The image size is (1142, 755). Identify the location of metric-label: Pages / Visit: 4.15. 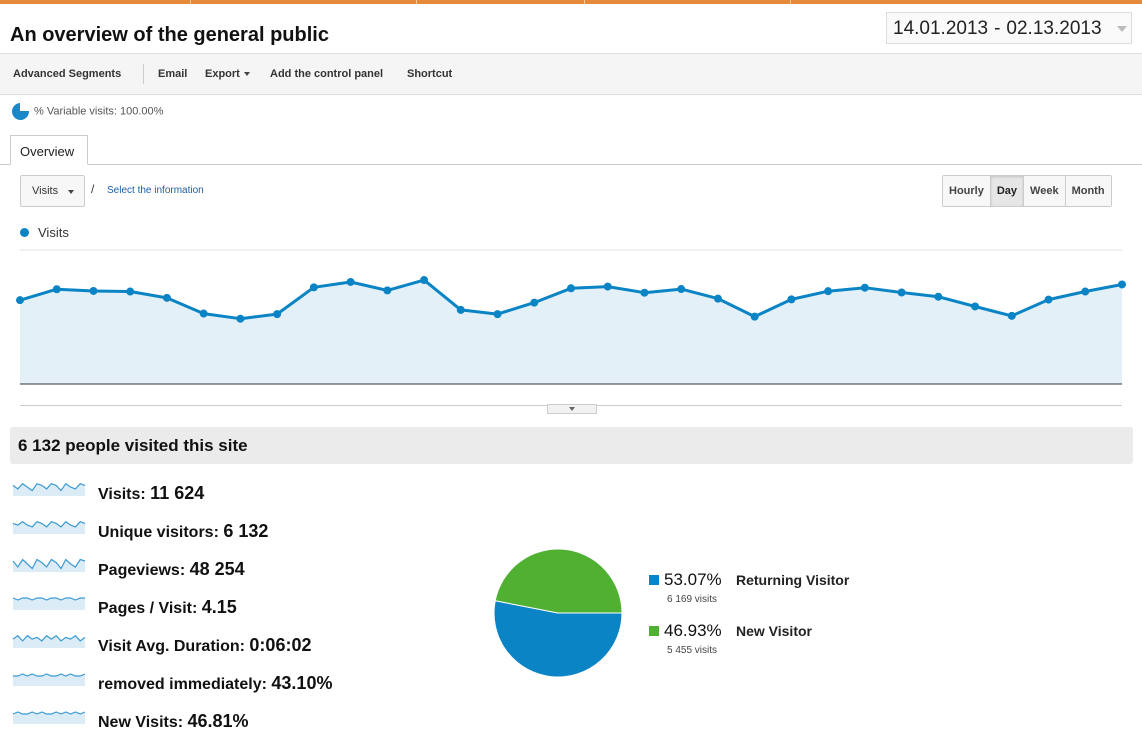
(167, 607).